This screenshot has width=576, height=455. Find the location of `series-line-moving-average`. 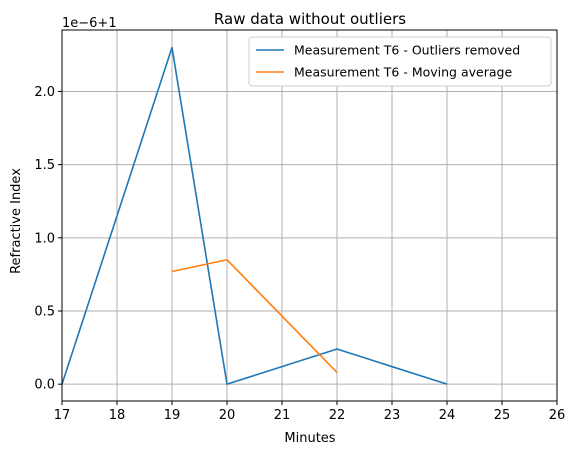

series-line-moving-average is located at coordinates (254, 316).